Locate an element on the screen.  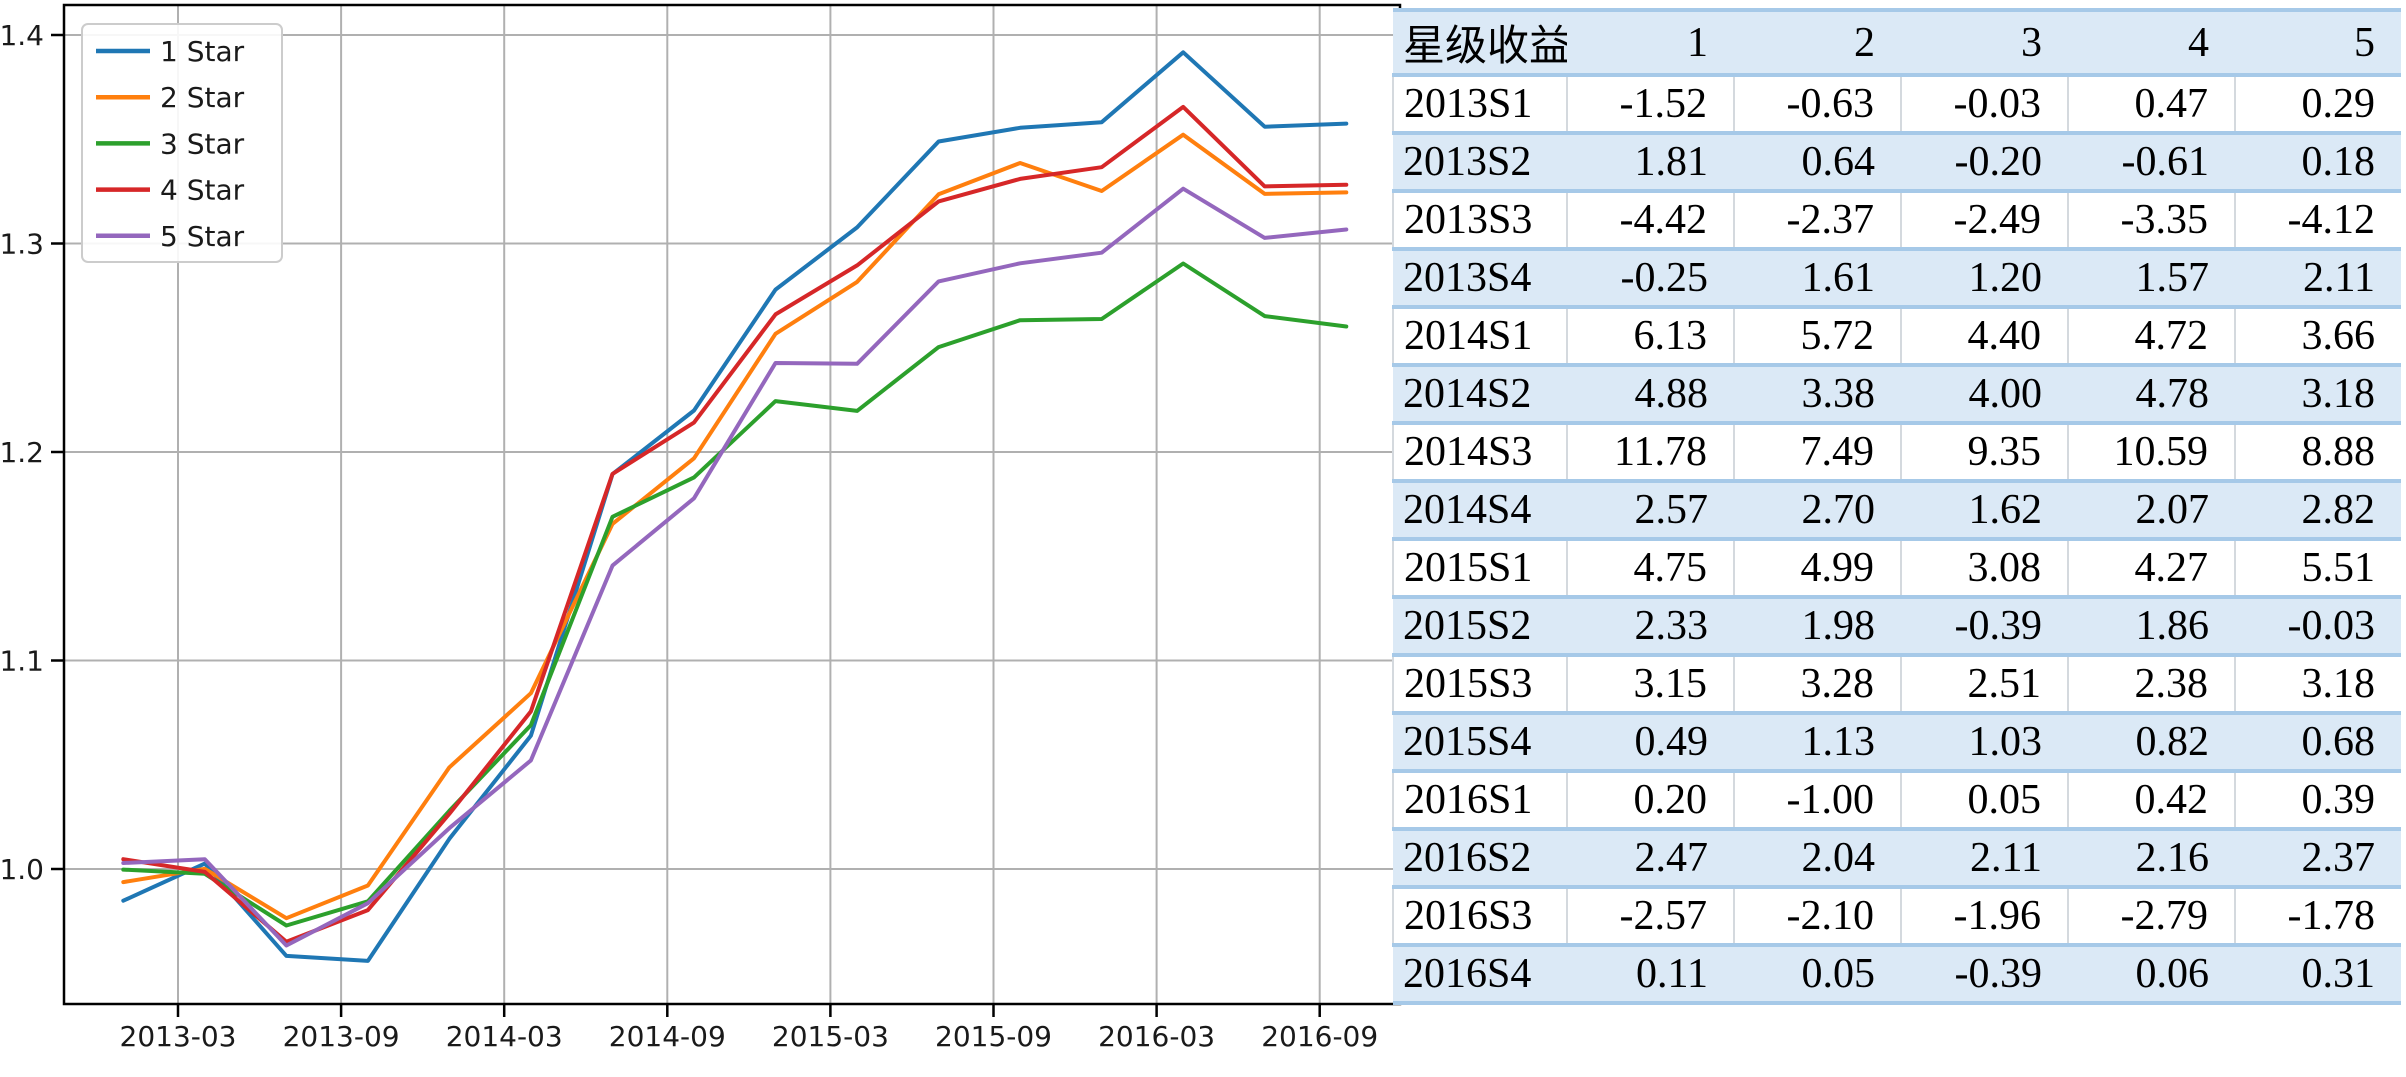
legend-label: 1 Star is located at coordinates (202, 51).